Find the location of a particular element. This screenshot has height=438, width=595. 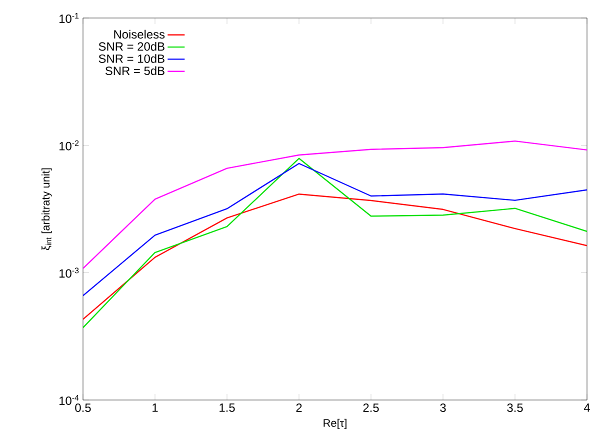

x-tick-label: 3.5 is located at coordinates (515, 408).